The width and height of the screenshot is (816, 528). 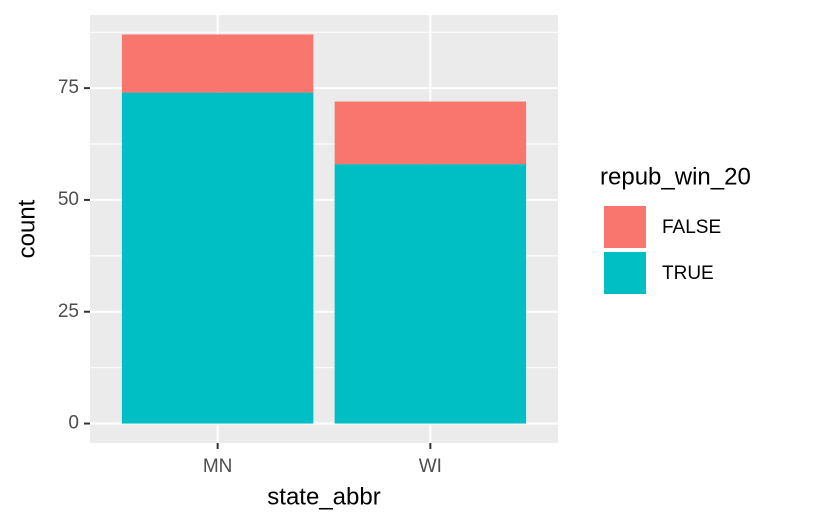 What do you see at coordinates (68, 199) in the screenshot?
I see `y-tick-label: 50` at bounding box center [68, 199].